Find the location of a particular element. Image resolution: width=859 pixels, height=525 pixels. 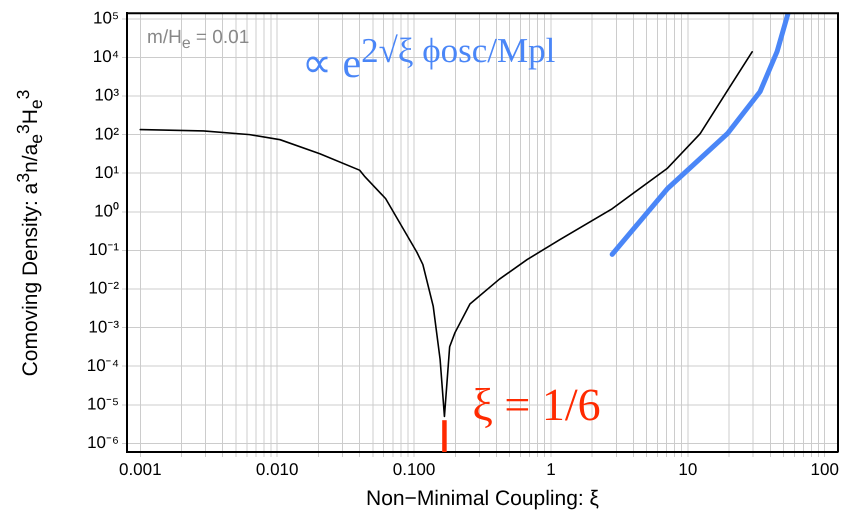

y-tick-label: 10⁻⁶ is located at coordinates (103, 442).